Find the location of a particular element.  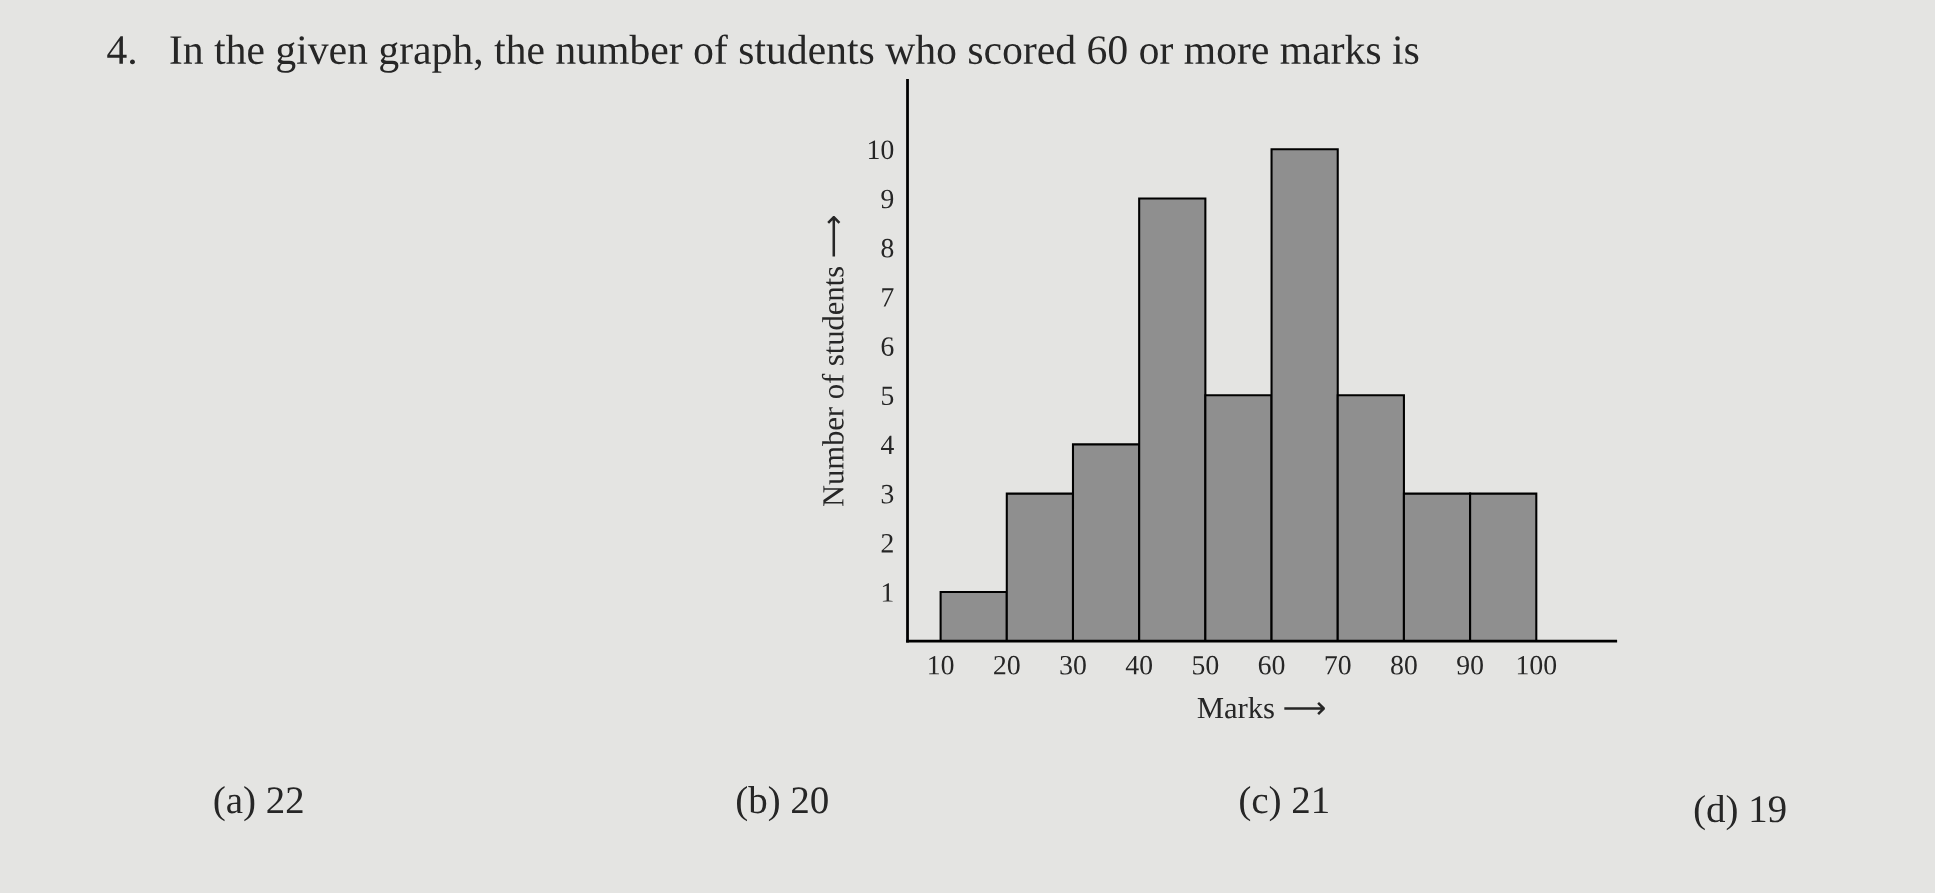

y-tick-label: 10 is located at coordinates (881, 150).